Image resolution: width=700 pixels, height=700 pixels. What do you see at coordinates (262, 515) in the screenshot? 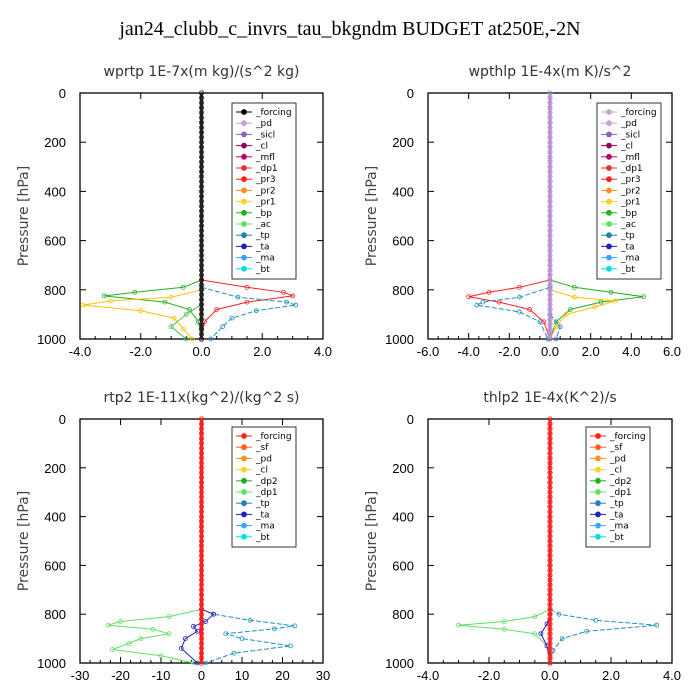
I see `legend-label: _ta` at bounding box center [262, 515].